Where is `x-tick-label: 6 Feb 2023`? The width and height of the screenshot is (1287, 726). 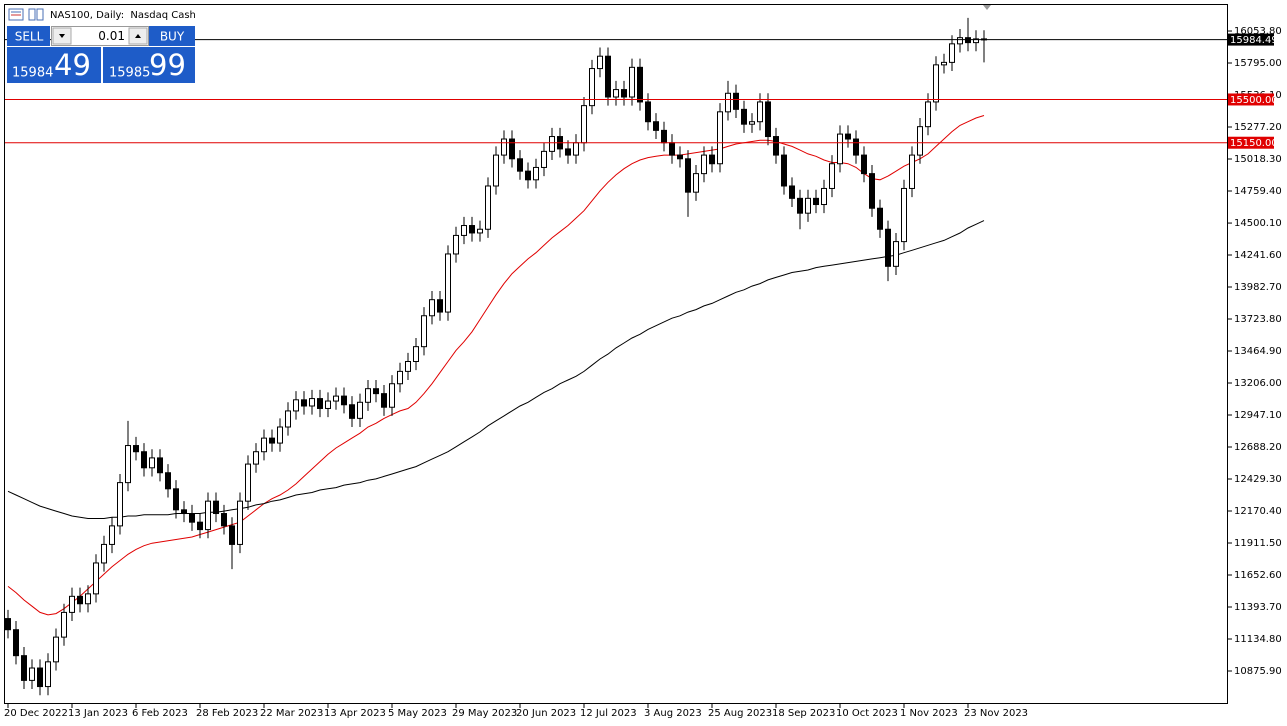
x-tick-label: 6 Feb 2023 is located at coordinates (160, 713).